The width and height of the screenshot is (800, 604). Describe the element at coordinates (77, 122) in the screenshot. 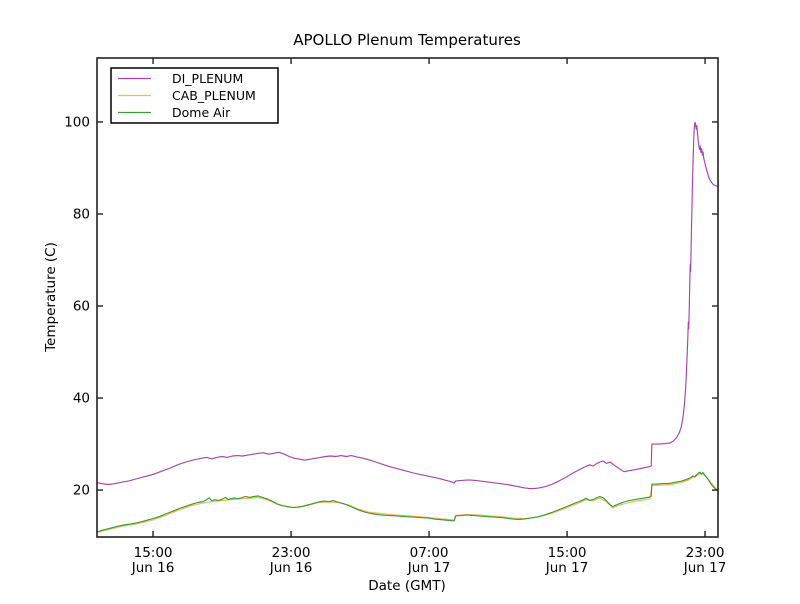

I see `y-tick-label: 100` at that location.